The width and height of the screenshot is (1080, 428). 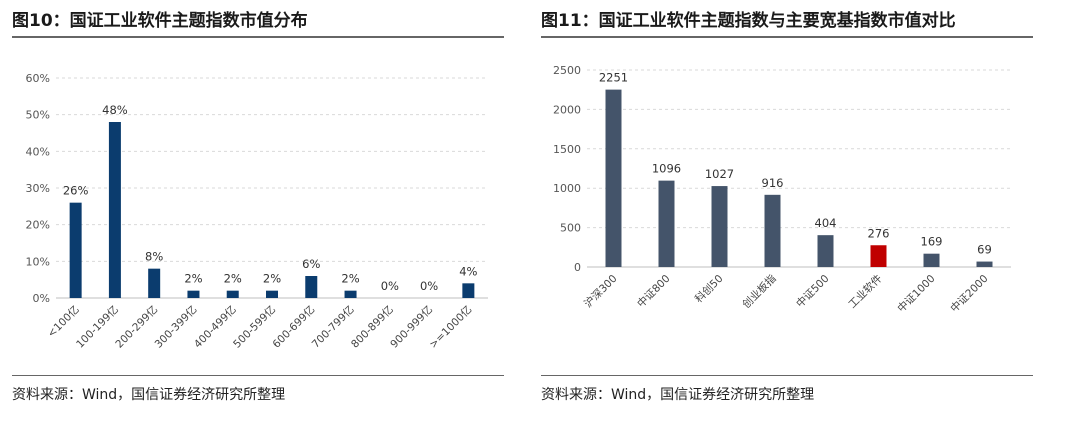 I want to click on left-data-label: 8%, so click(x=154, y=257).